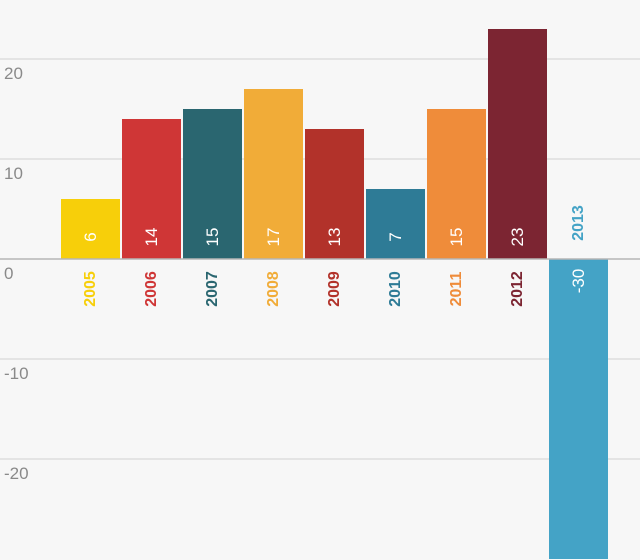 The height and width of the screenshot is (560, 640). What do you see at coordinates (273, 289) in the screenshot?
I see `category-label: 2008` at bounding box center [273, 289].